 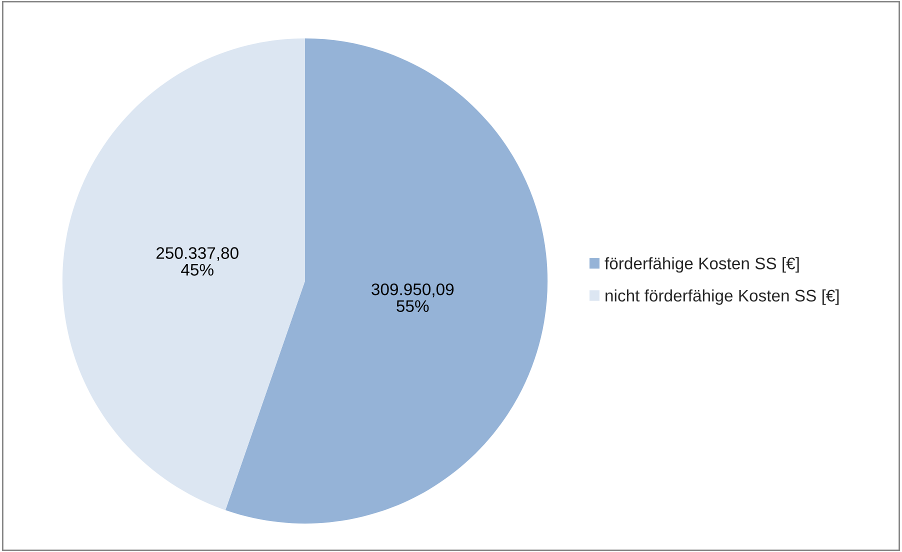 What do you see at coordinates (722, 297) in the screenshot?
I see `legend-label: nicht förderfähige Kosten SS [€]` at bounding box center [722, 297].